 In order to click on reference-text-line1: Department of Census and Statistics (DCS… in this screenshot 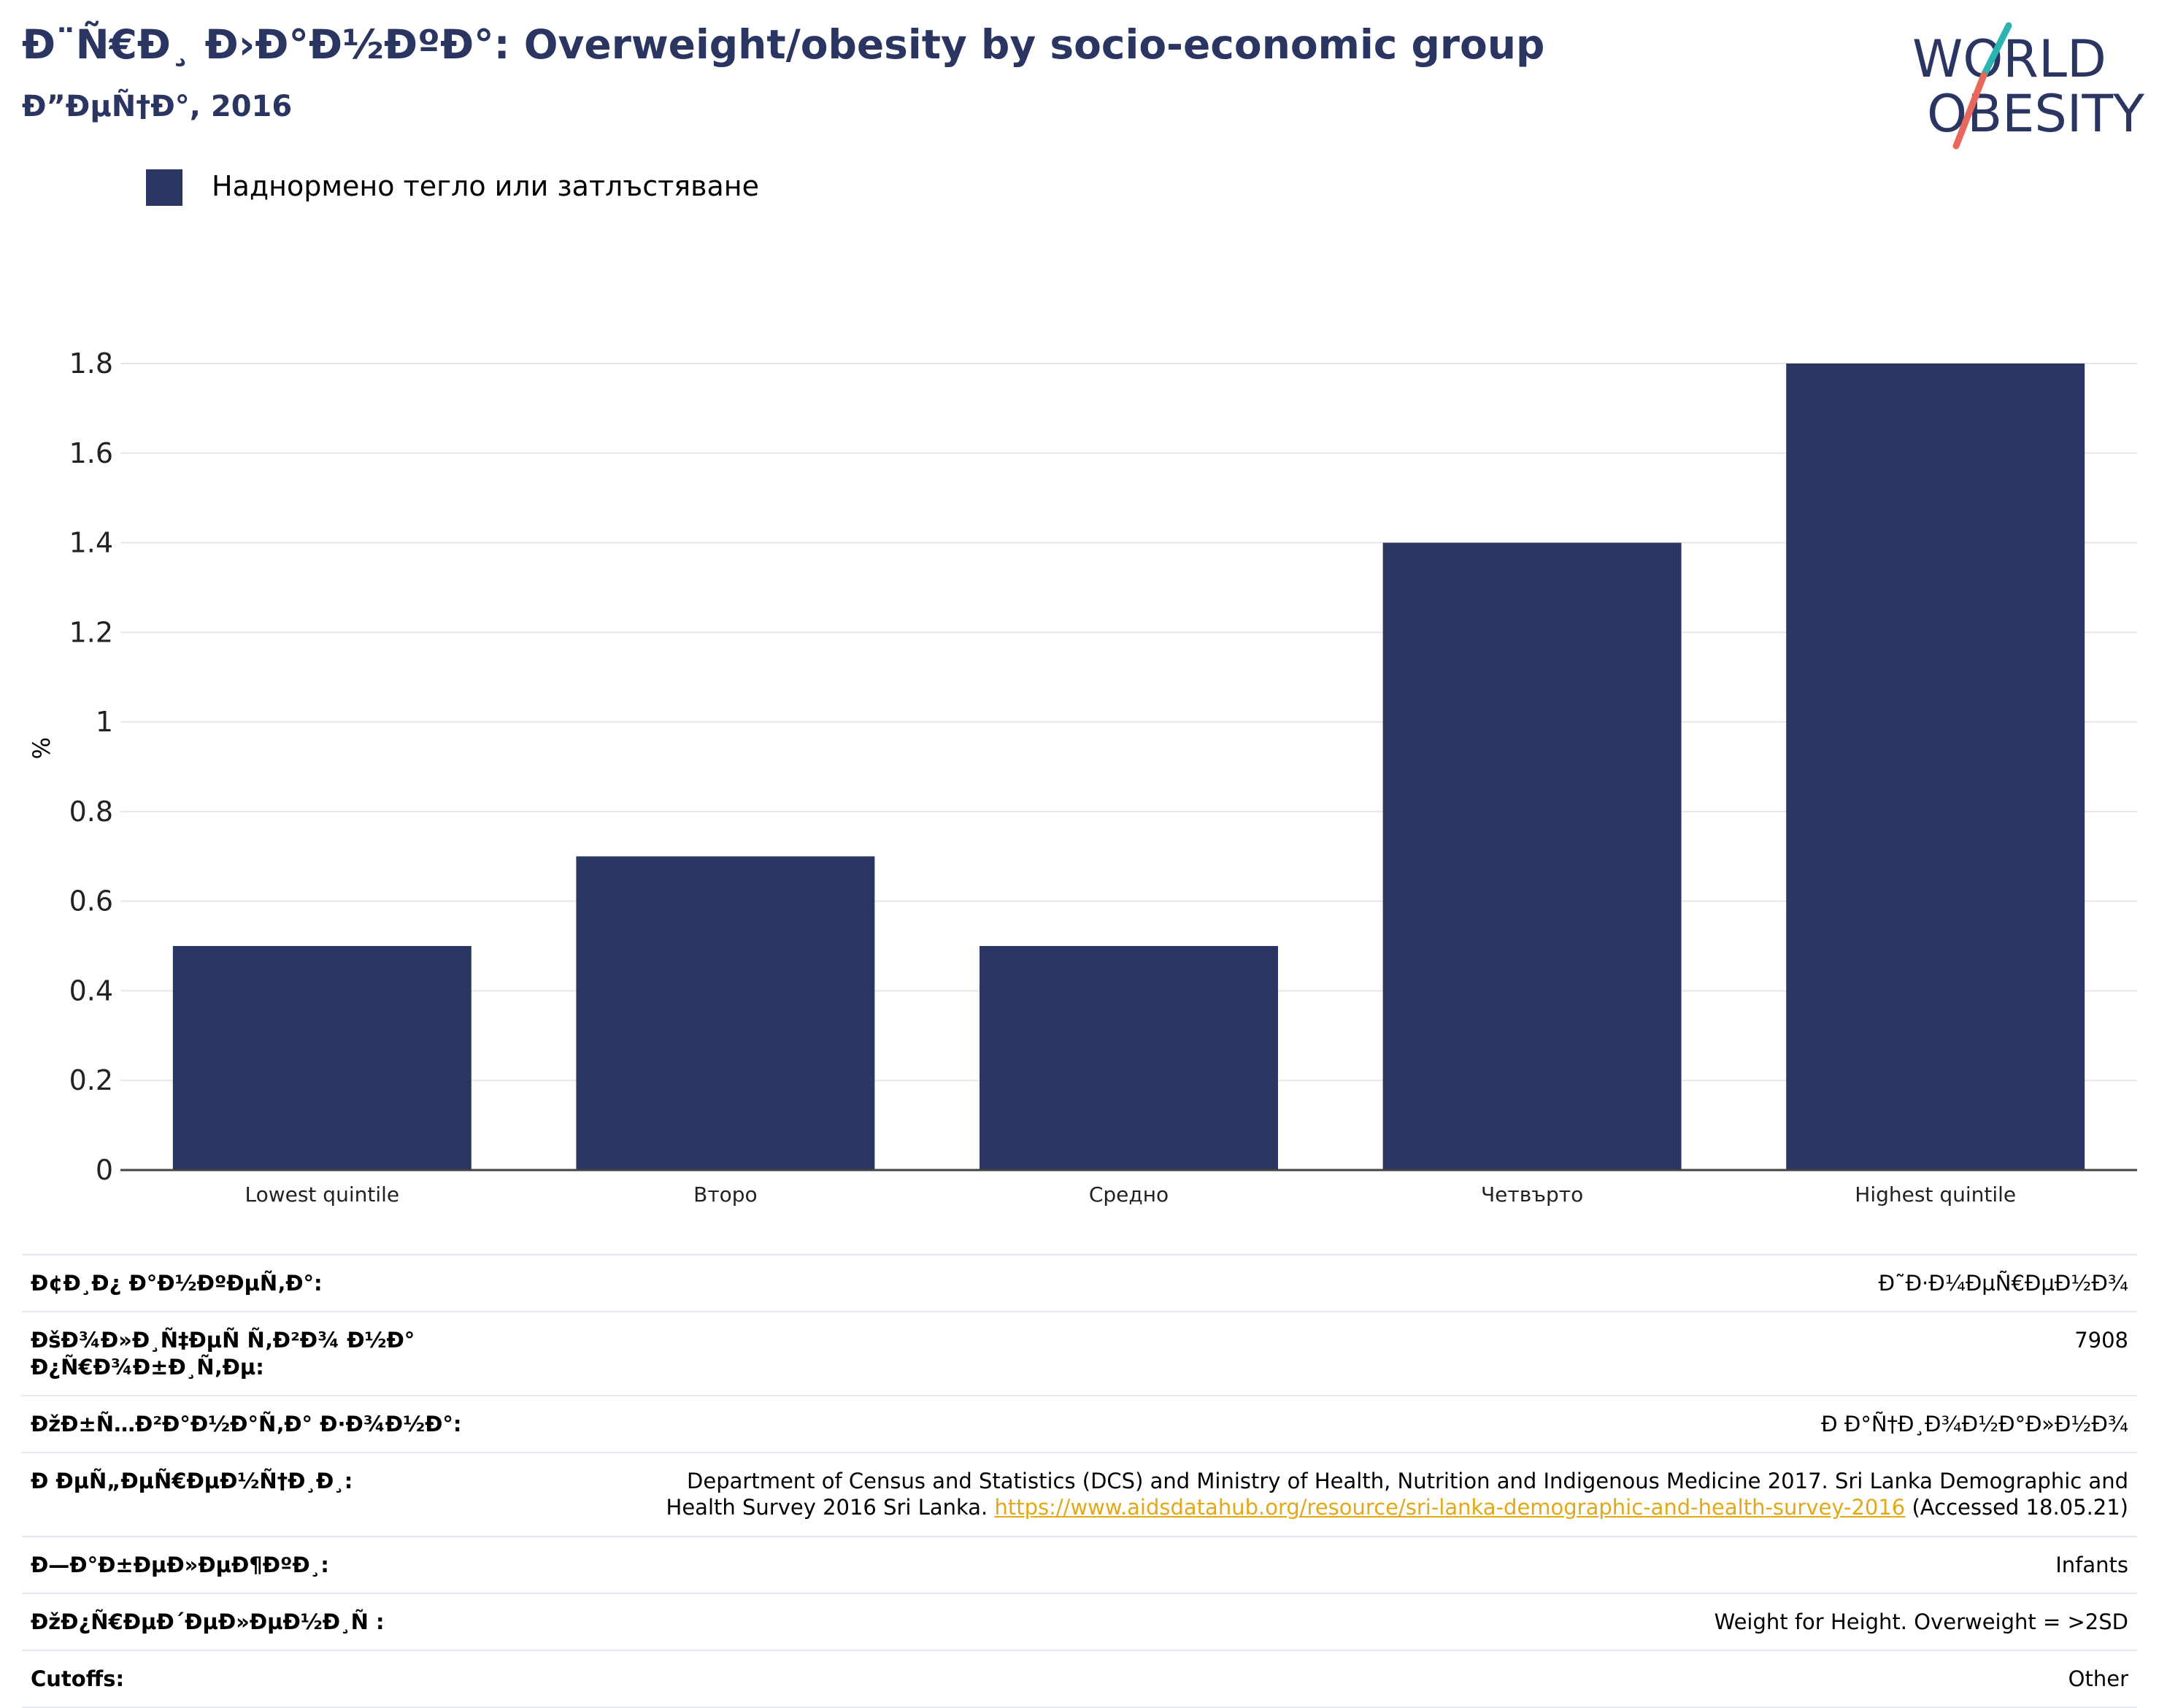, I will do `click(1407, 1481)`.